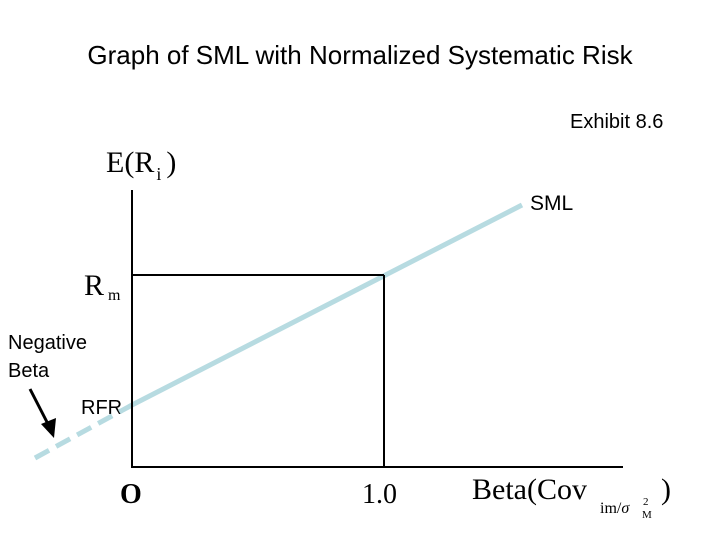 The image size is (720, 540). I want to click on x-axis-label: Beta(Cov, so click(529, 489).